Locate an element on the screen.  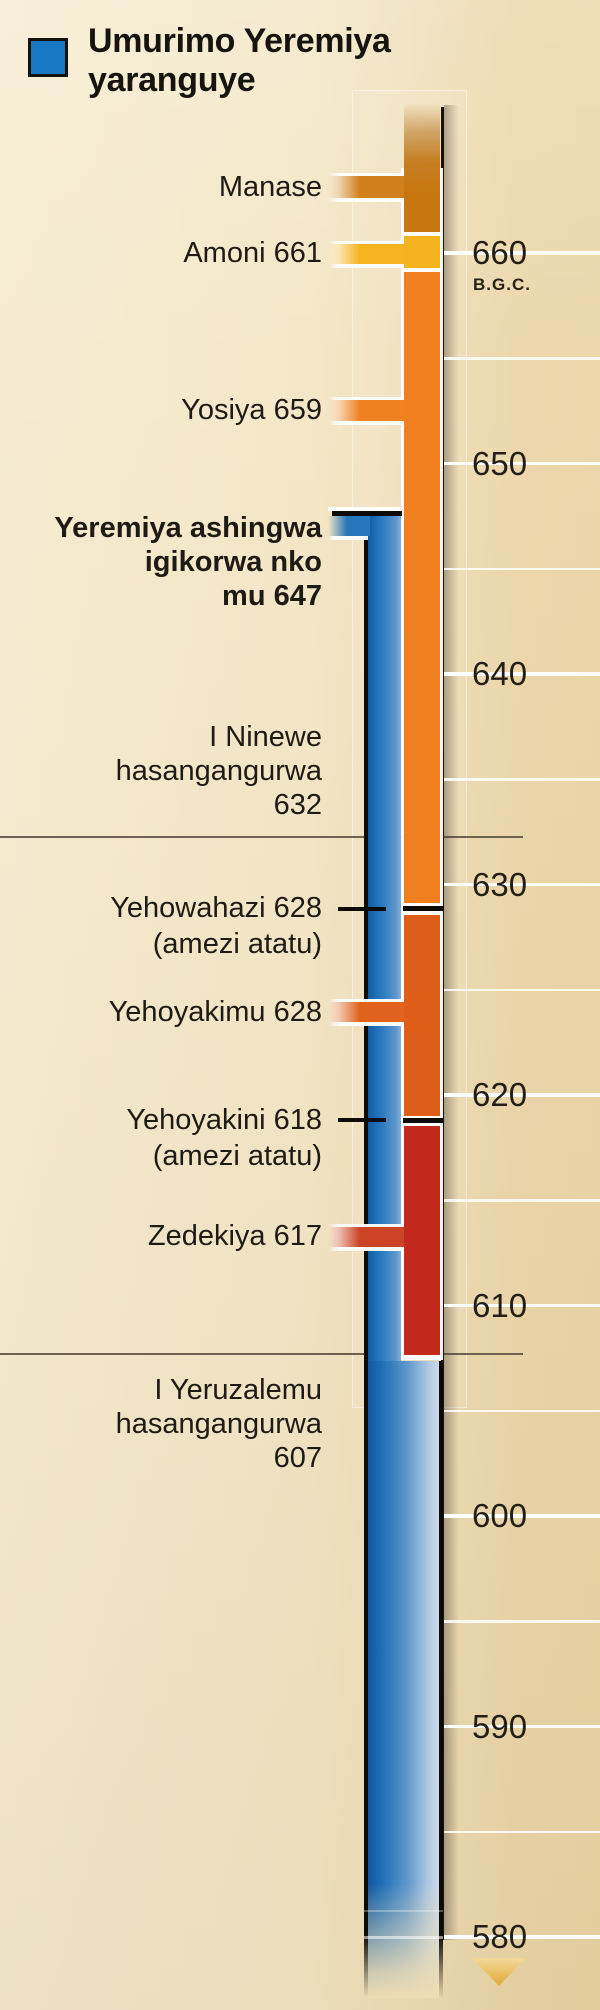
king-label: Yehoyakimu 628 is located at coordinates (215, 1012).